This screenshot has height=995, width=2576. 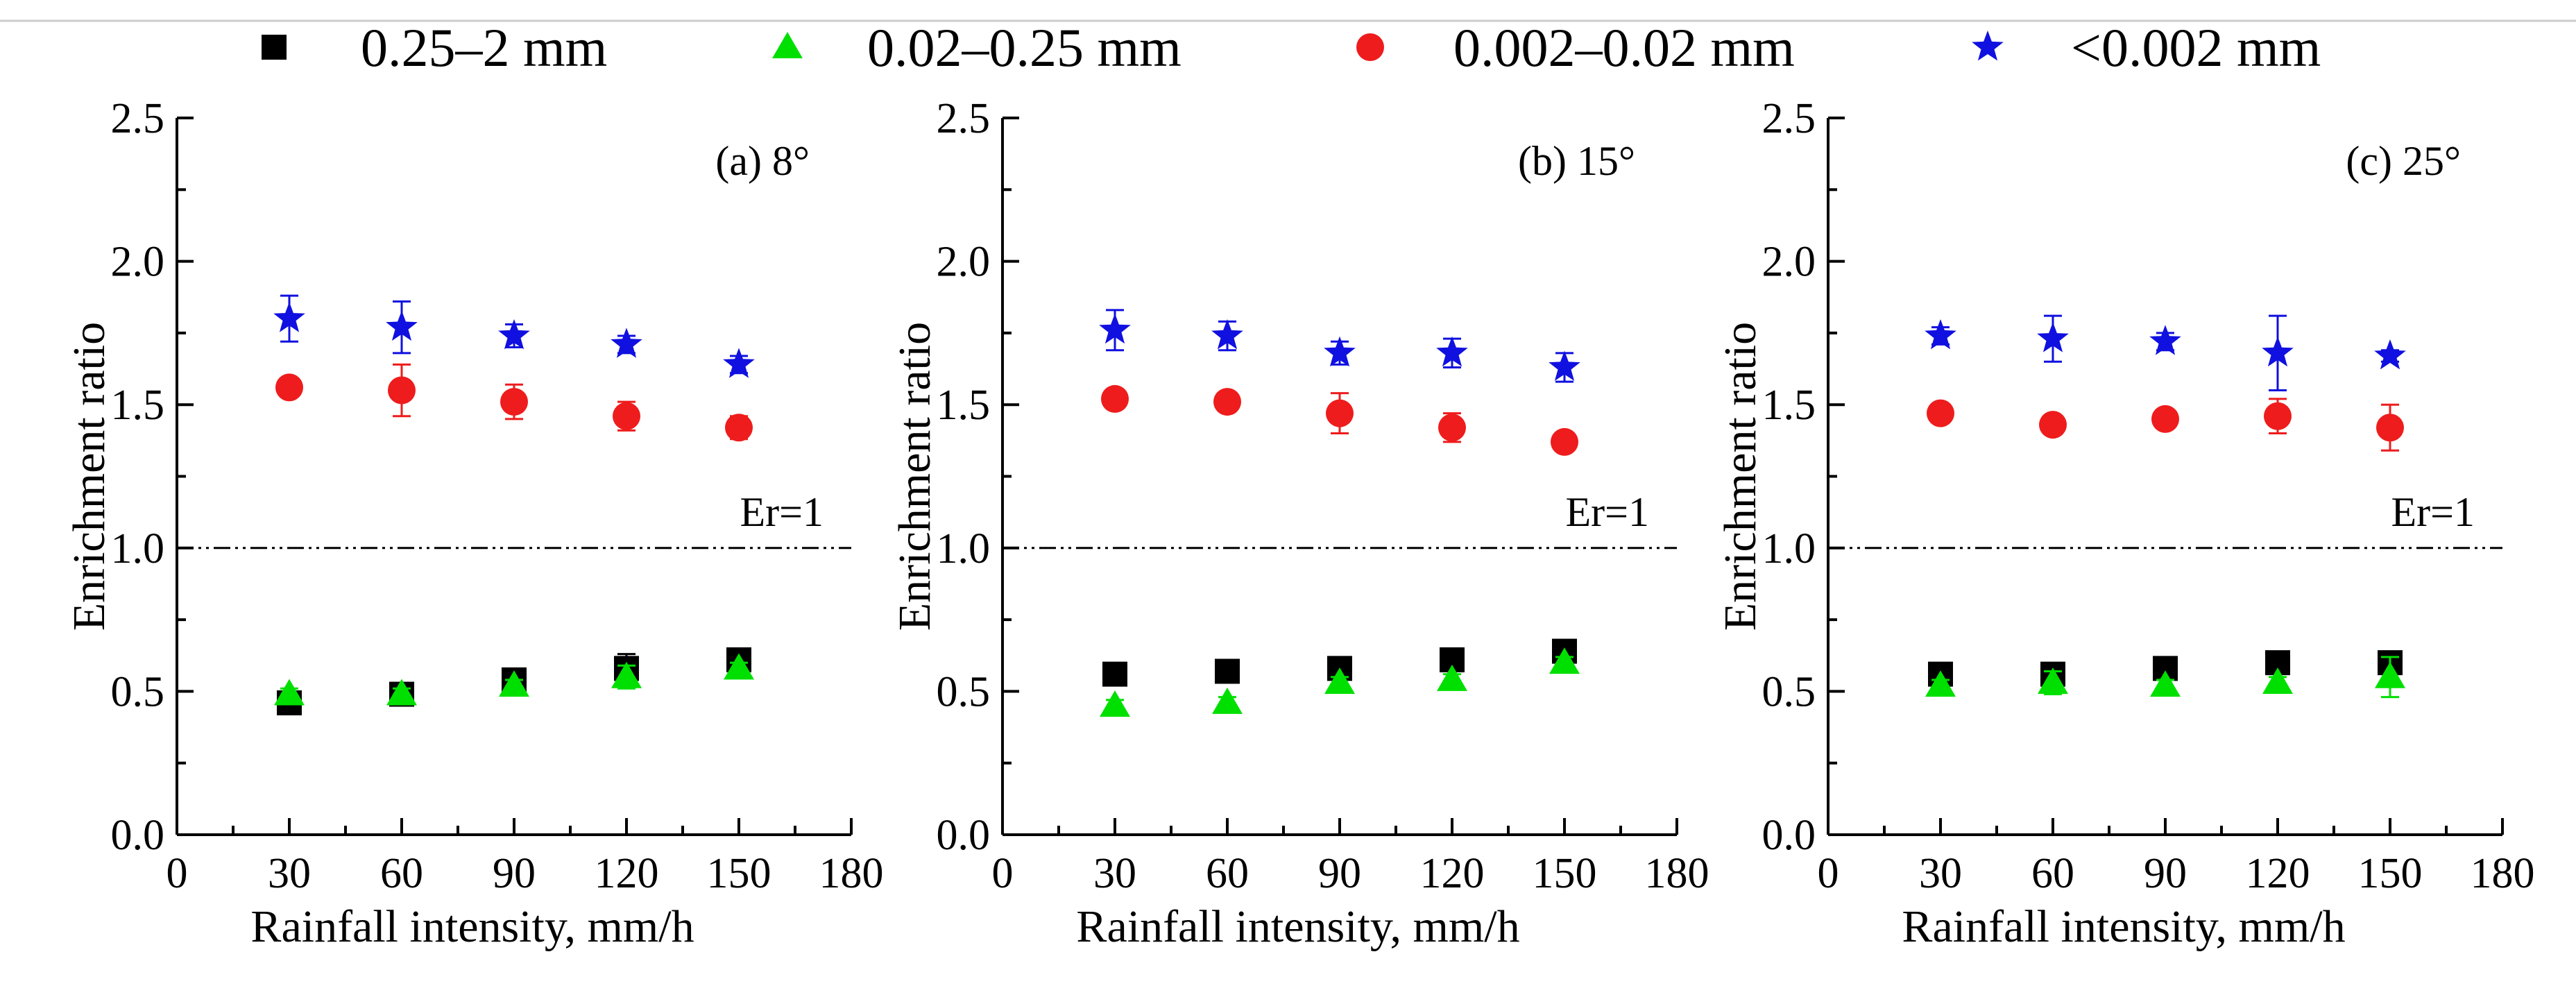 I want to click on legend-marker-triangle-icon, so click(x=787, y=45).